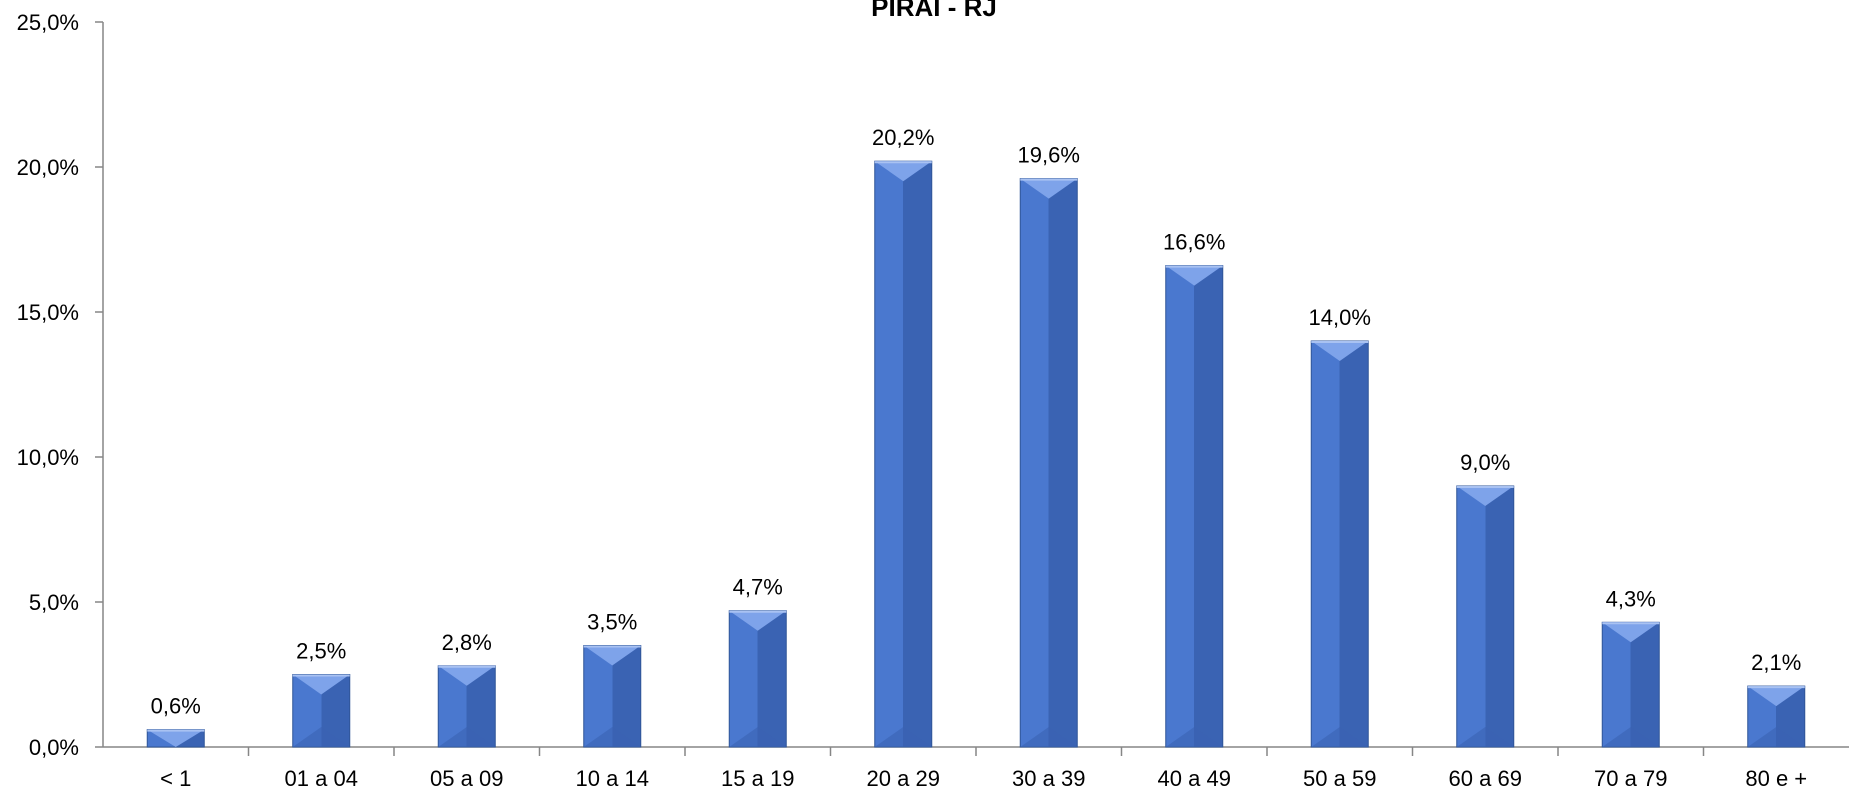 The height and width of the screenshot is (791, 1849). Describe the element at coordinates (54, 602) in the screenshot. I see `y-tick-label: 5,0%` at that location.